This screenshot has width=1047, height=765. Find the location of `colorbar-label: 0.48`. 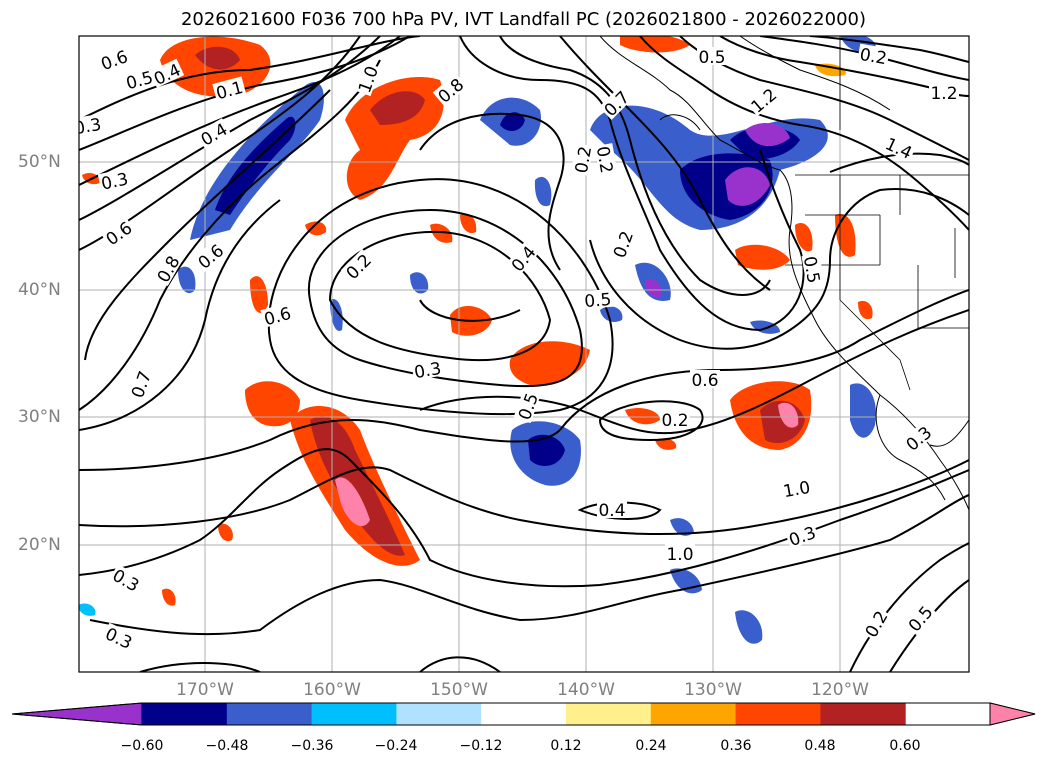

colorbar-label: 0.48 is located at coordinates (820, 746).